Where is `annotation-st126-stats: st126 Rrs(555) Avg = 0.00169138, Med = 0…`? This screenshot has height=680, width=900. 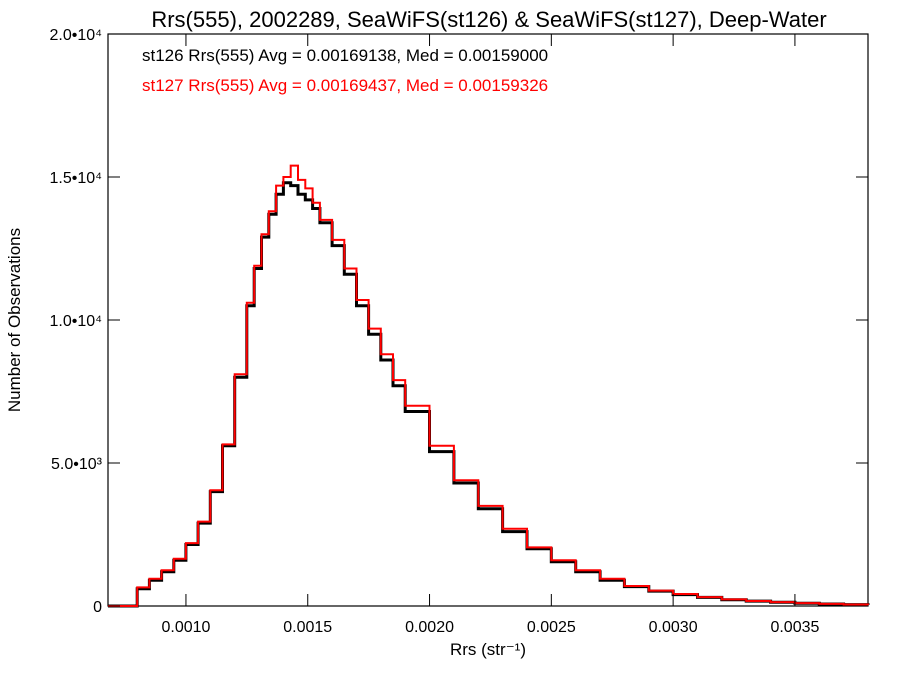 annotation-st126-stats: st126 Rrs(555) Avg = 0.00169138, Med = 0… is located at coordinates (345, 55).